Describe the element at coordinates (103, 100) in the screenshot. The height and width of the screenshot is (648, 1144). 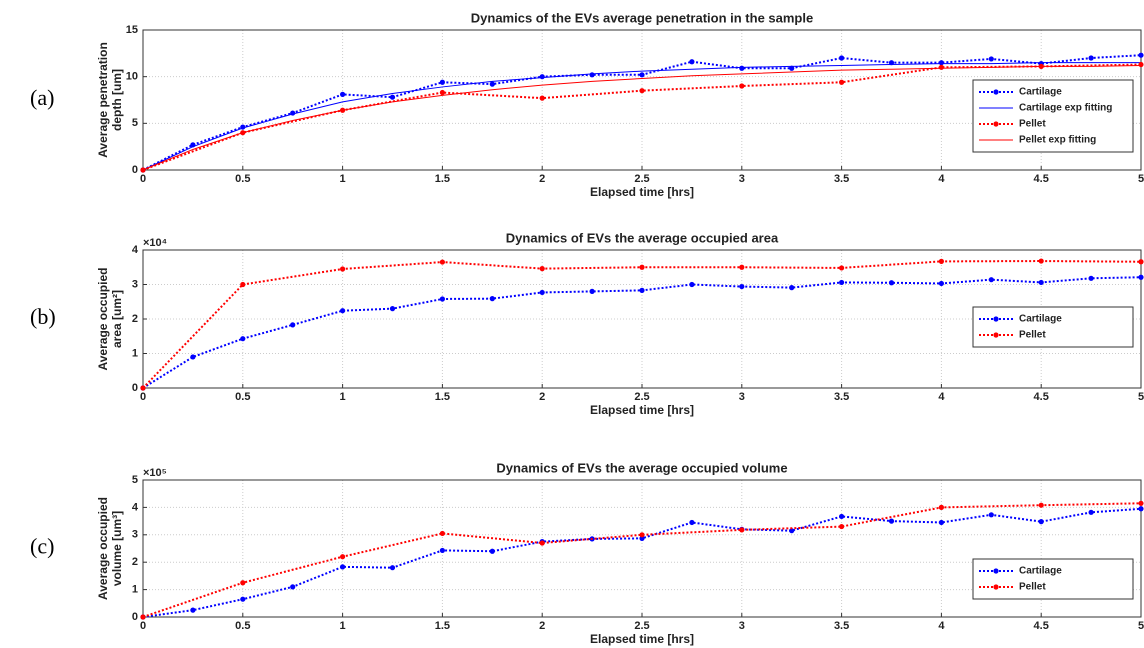
I see `y-axis-label: Average penetration` at that location.